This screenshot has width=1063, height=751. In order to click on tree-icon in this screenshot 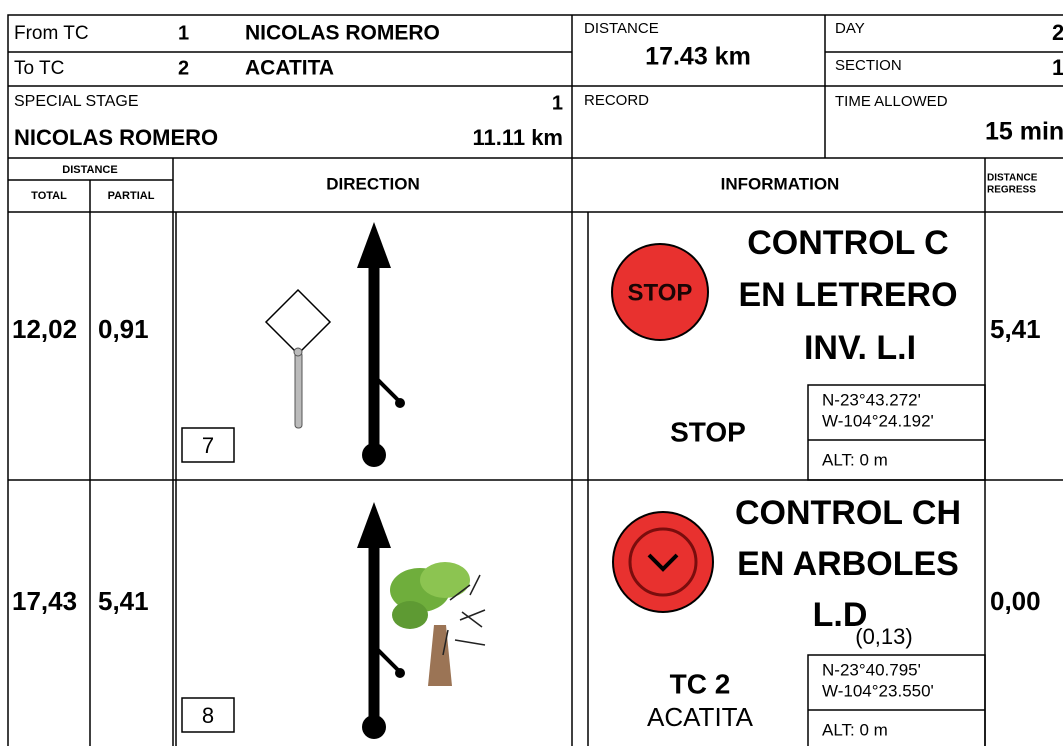, I will do `click(438, 624)`.